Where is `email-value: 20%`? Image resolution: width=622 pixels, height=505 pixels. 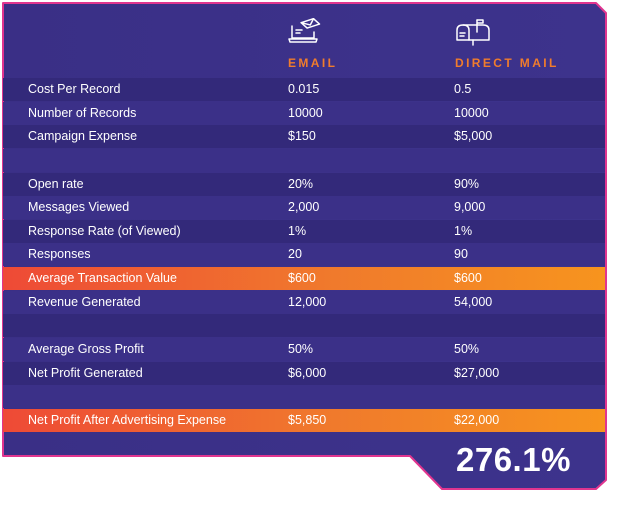 email-value: 20% is located at coordinates (301, 184).